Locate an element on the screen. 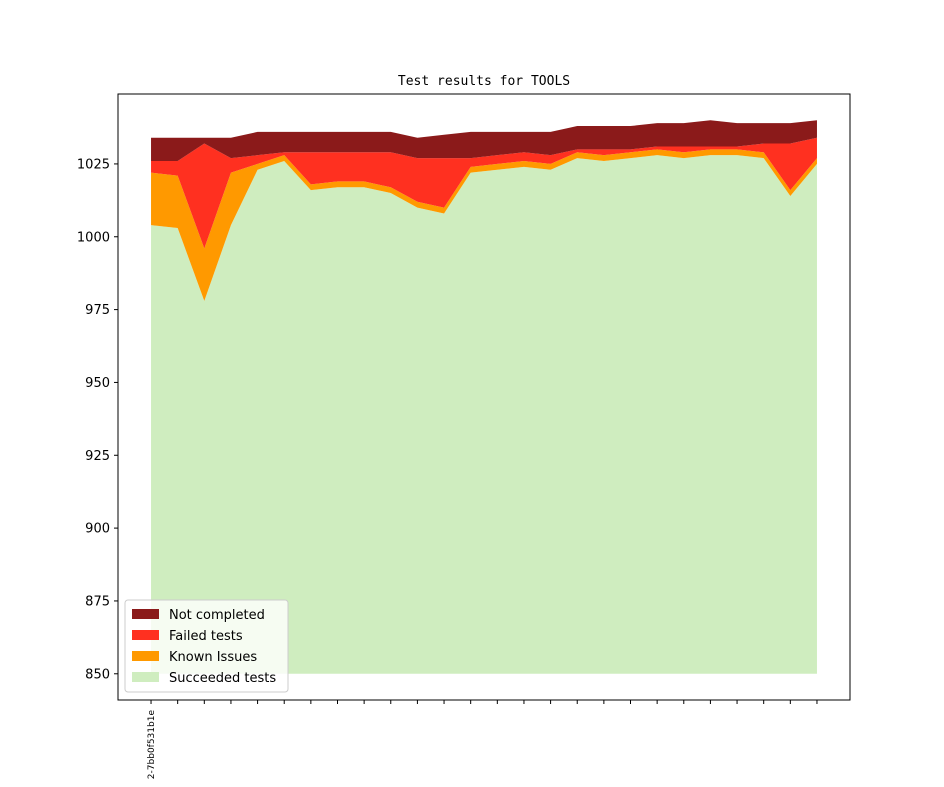  legend-label: Known Issues is located at coordinates (213, 657).